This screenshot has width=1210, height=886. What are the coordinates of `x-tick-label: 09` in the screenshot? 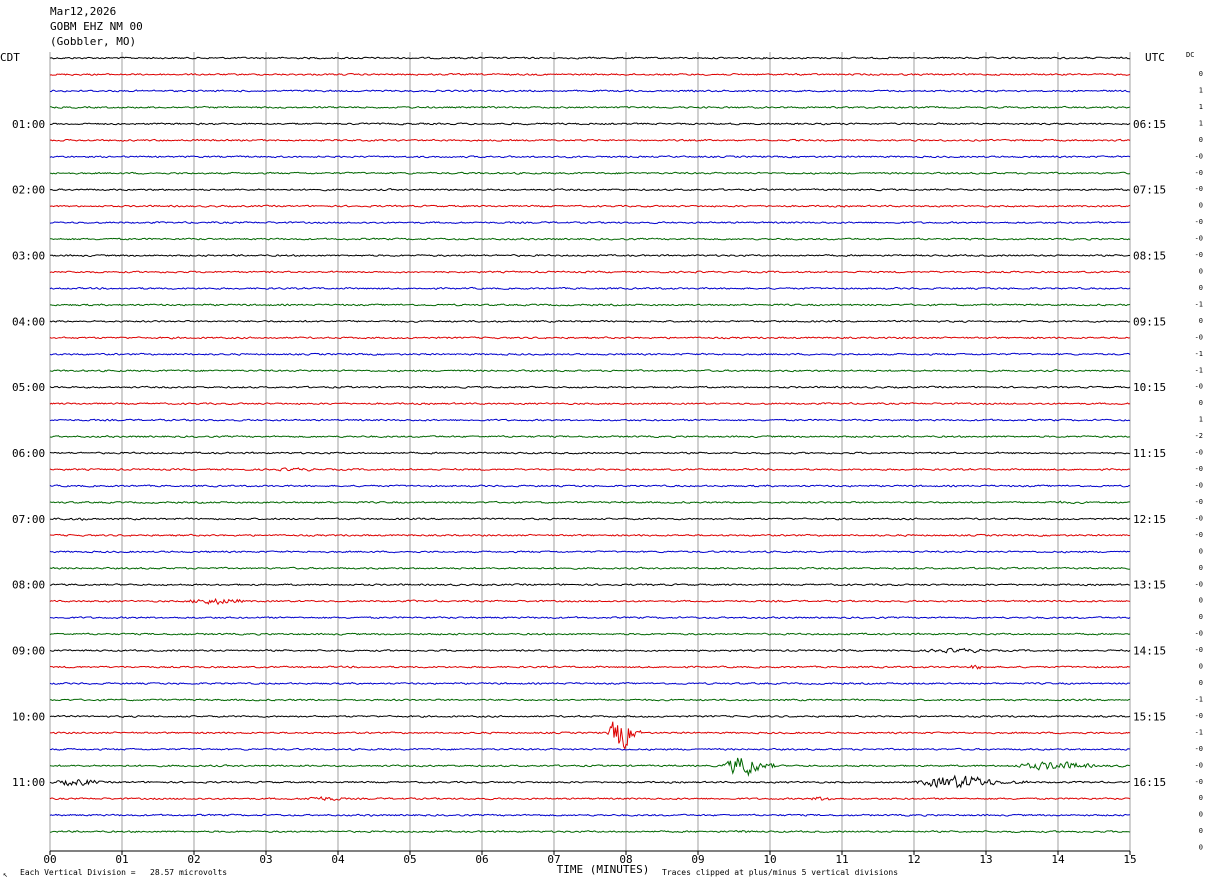 It's located at (697, 859).